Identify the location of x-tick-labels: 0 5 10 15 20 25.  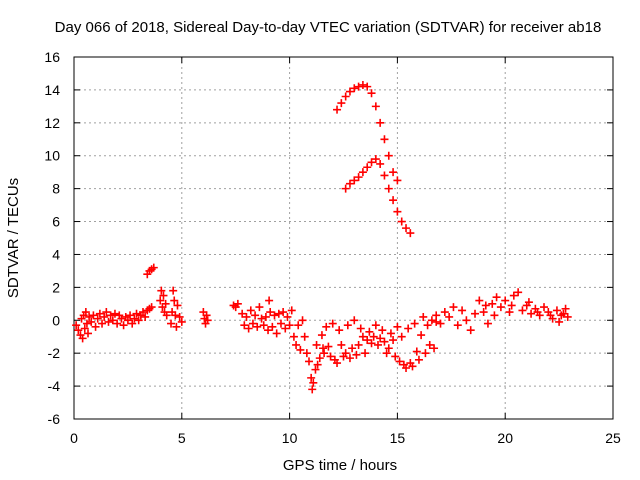
(345, 438).